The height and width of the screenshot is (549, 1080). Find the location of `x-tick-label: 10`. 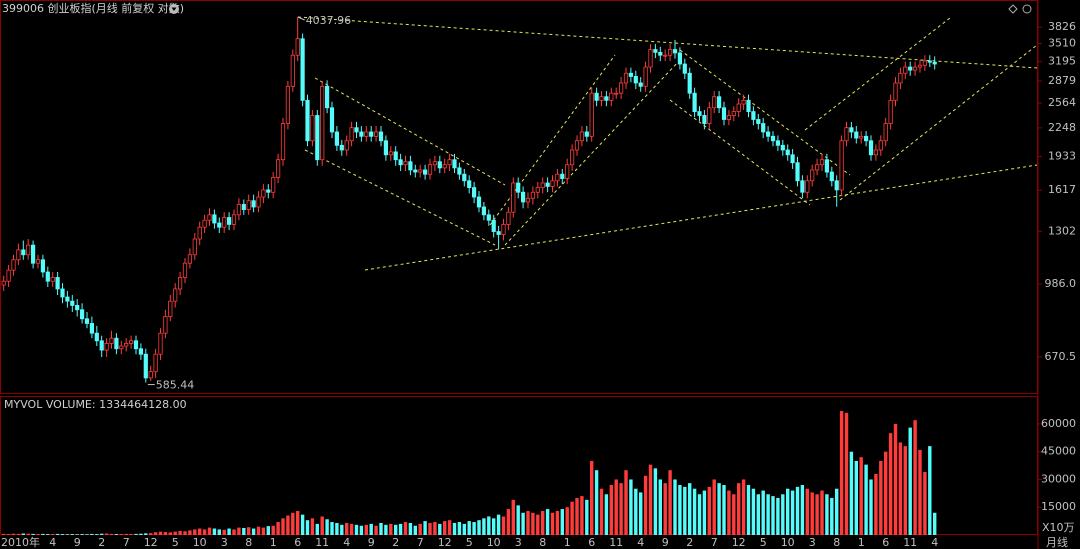

x-tick-label: 10 is located at coordinates (788, 542).